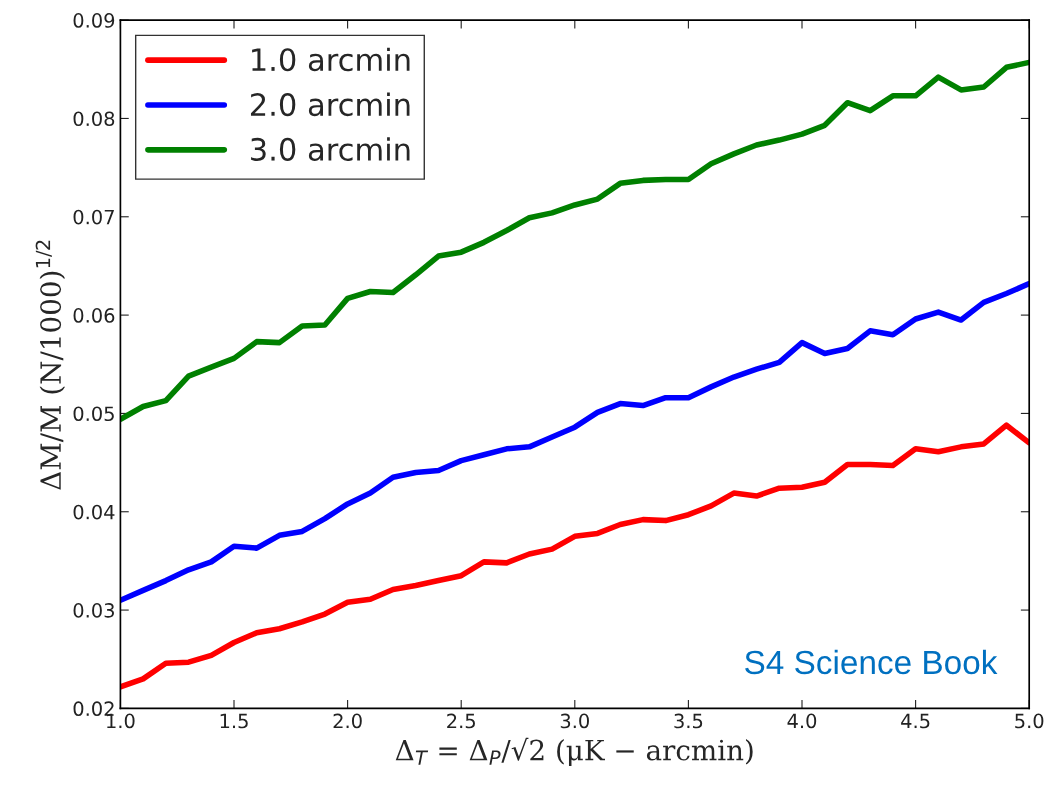  What do you see at coordinates (330, 149) in the screenshot?
I see `legend-label: 3.0 arcmin` at bounding box center [330, 149].